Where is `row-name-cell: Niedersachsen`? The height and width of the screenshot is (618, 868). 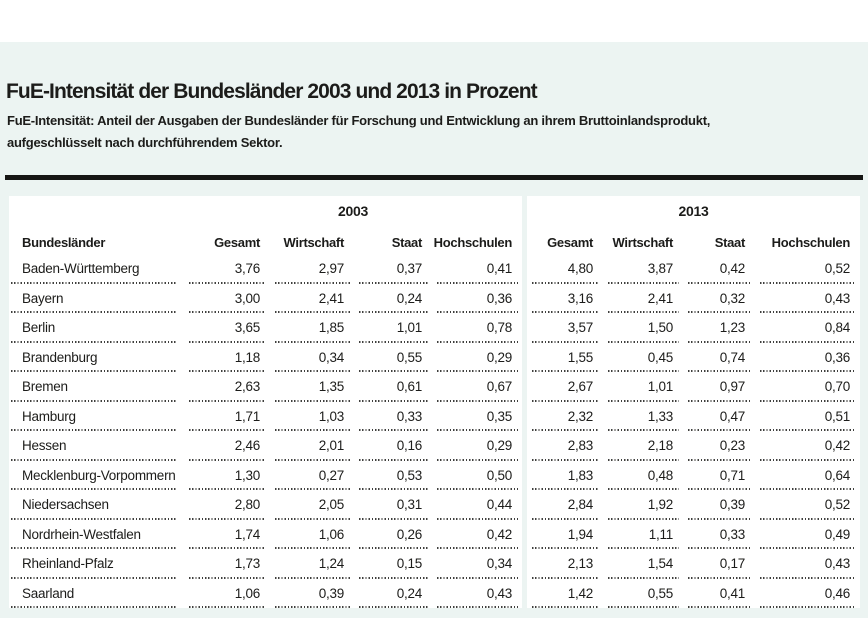 row-name-cell: Niedersachsen is located at coordinates (96, 505).